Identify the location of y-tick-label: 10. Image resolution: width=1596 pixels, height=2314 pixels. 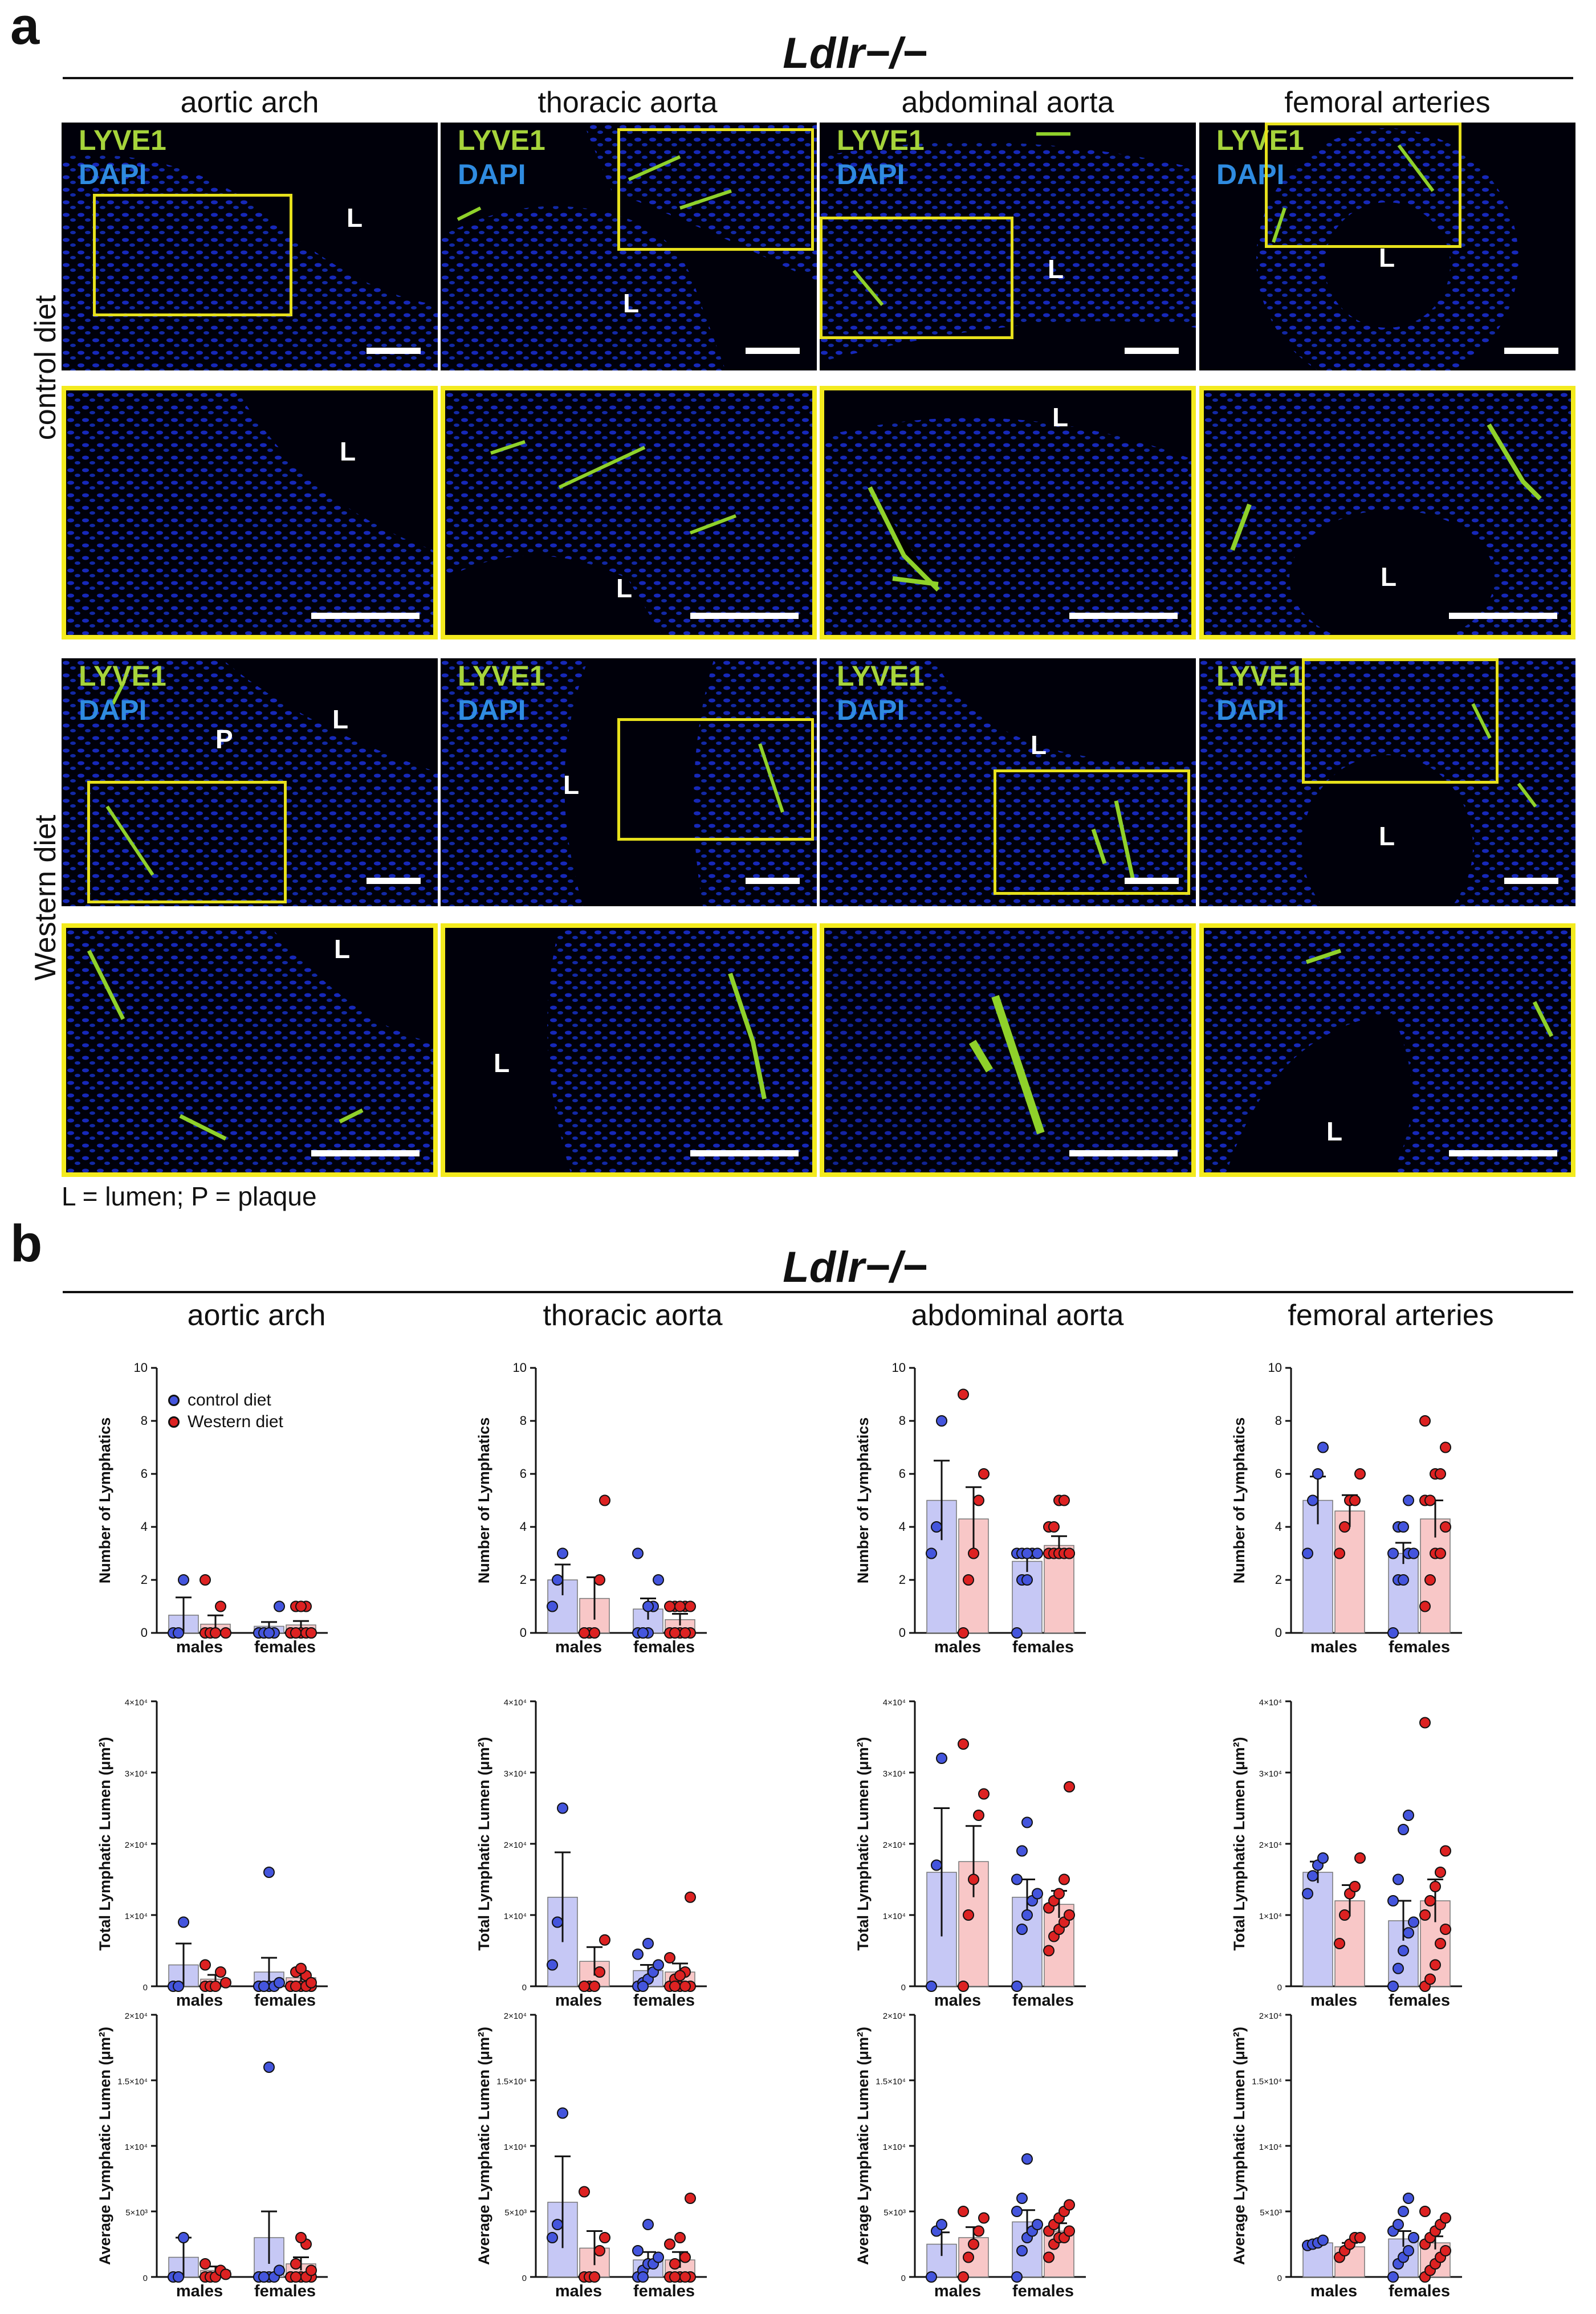
(899, 1367).